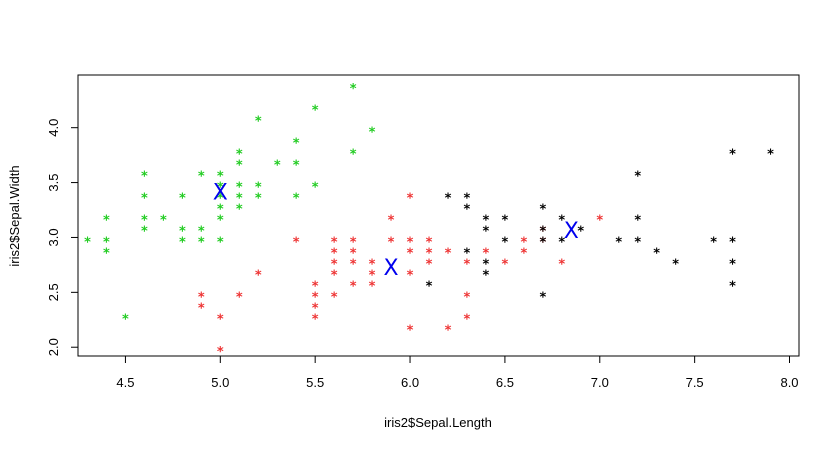 This screenshot has width=840, height=453. I want to click on y-tick-label: 2.0, so click(53, 347).